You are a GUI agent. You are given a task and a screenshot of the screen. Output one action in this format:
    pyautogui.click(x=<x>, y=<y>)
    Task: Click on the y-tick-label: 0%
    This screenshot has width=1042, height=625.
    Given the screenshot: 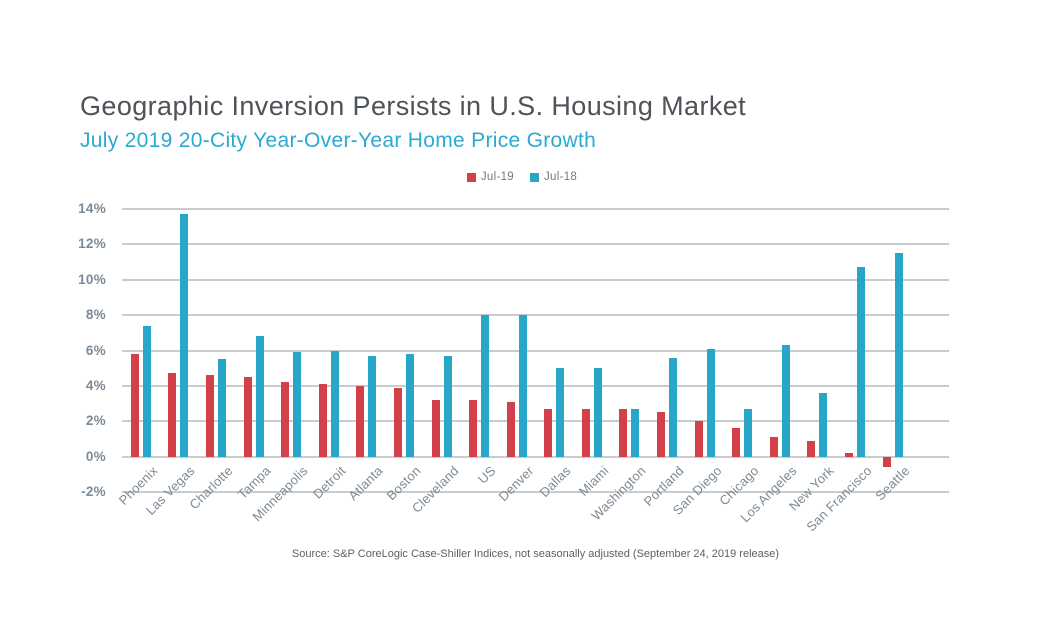 What is the action you would take?
    pyautogui.click(x=95, y=456)
    